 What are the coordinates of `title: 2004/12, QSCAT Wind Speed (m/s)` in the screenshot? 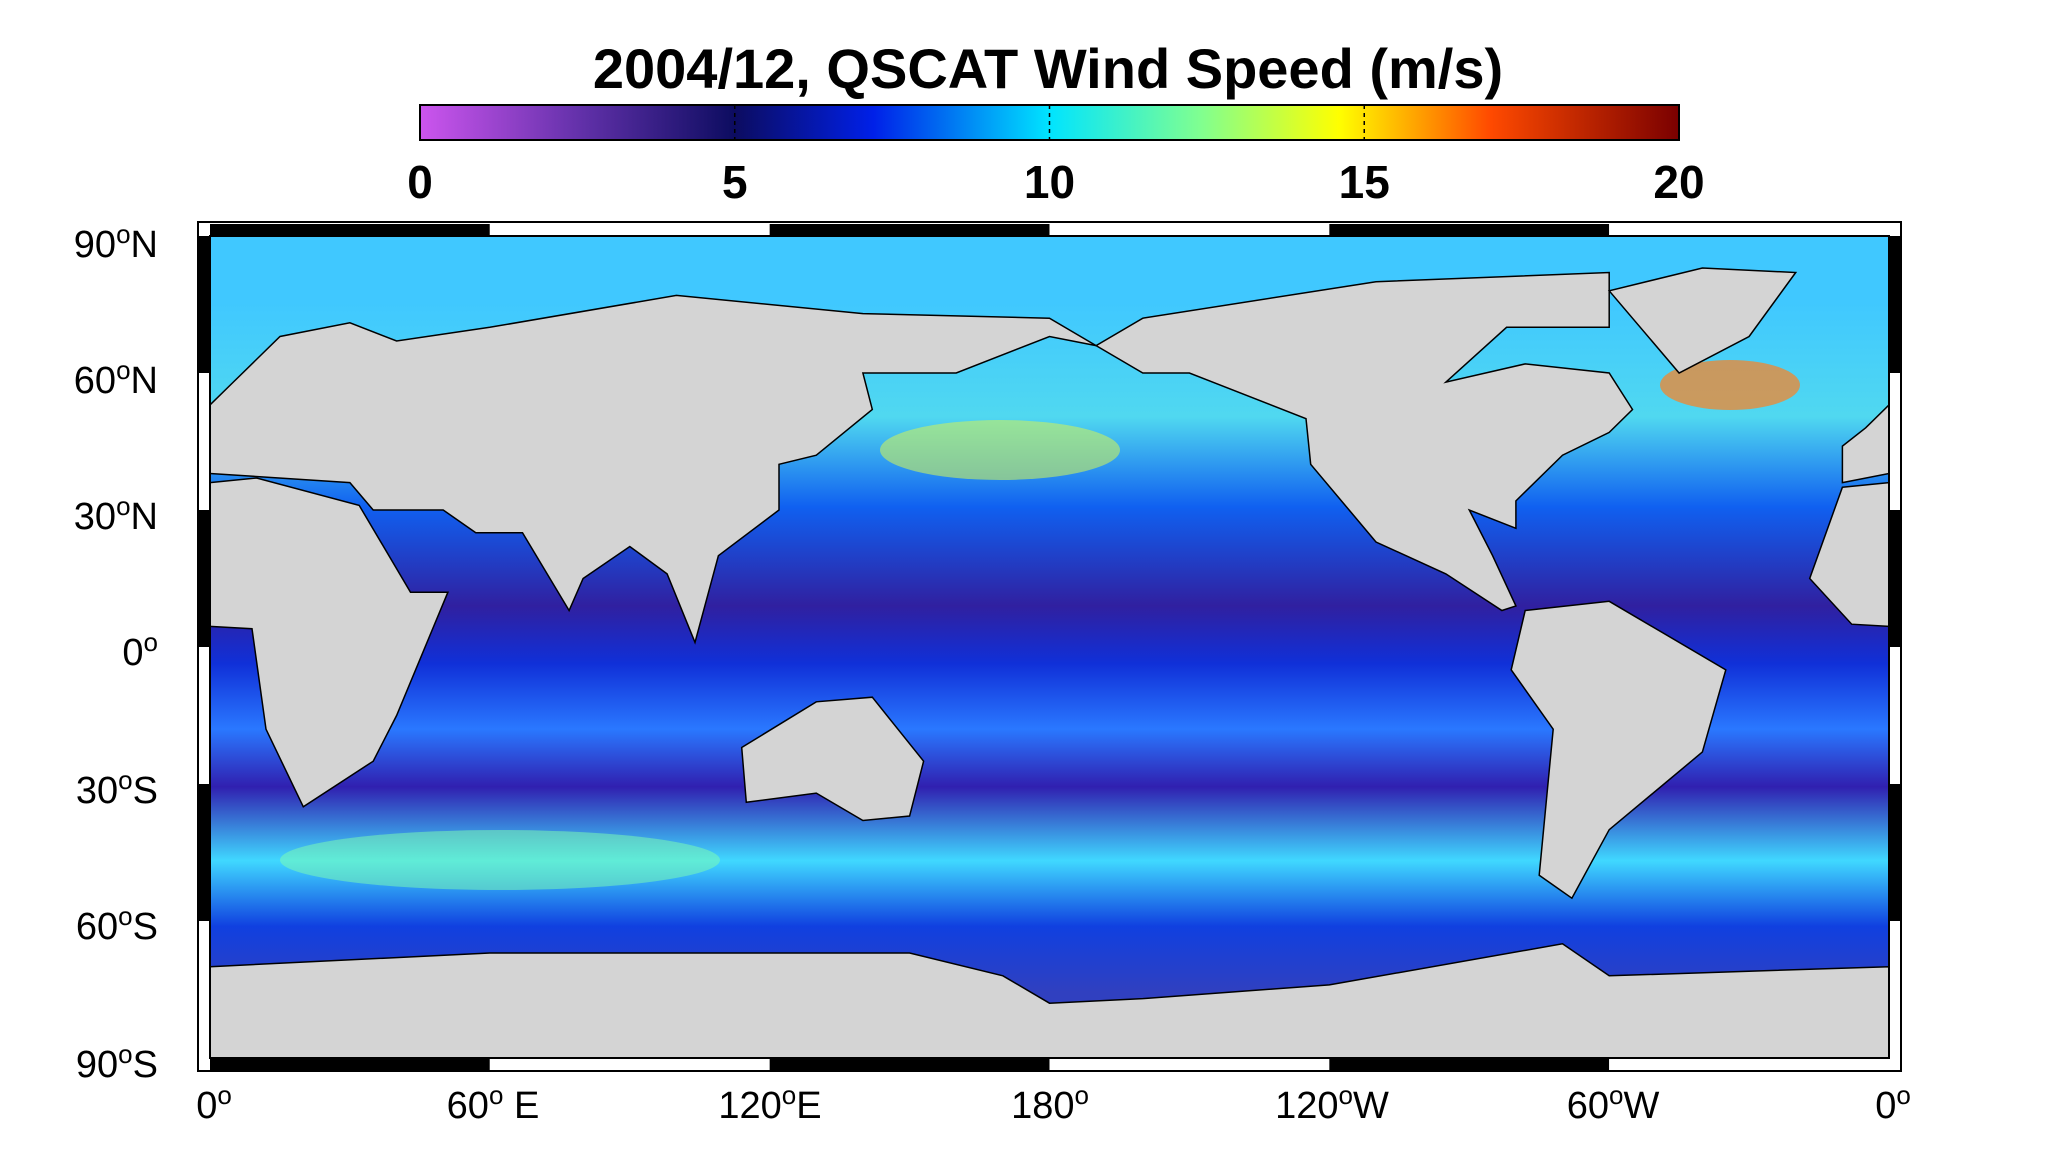 It's located at (1048, 68).